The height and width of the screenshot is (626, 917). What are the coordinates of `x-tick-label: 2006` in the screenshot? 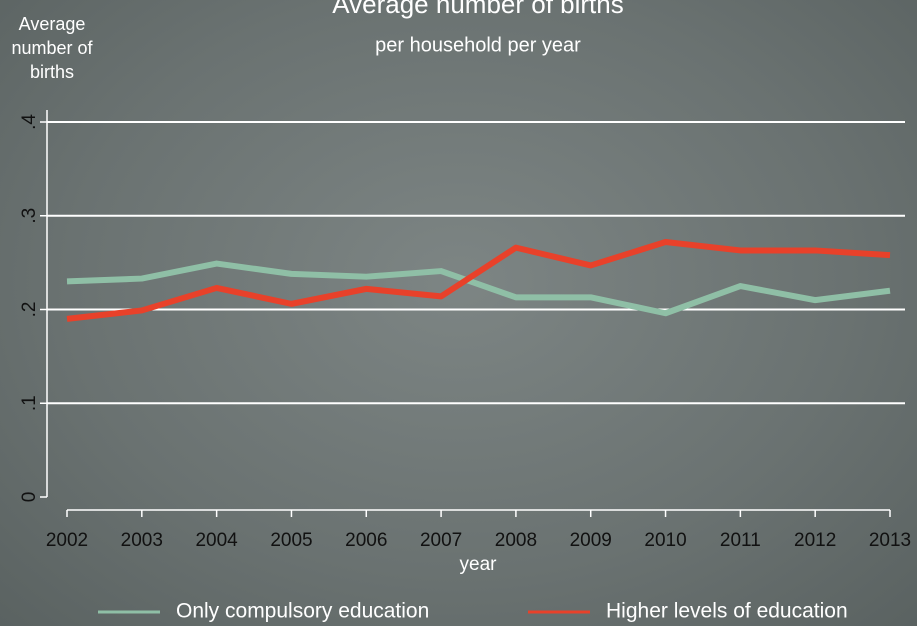 It's located at (366, 540).